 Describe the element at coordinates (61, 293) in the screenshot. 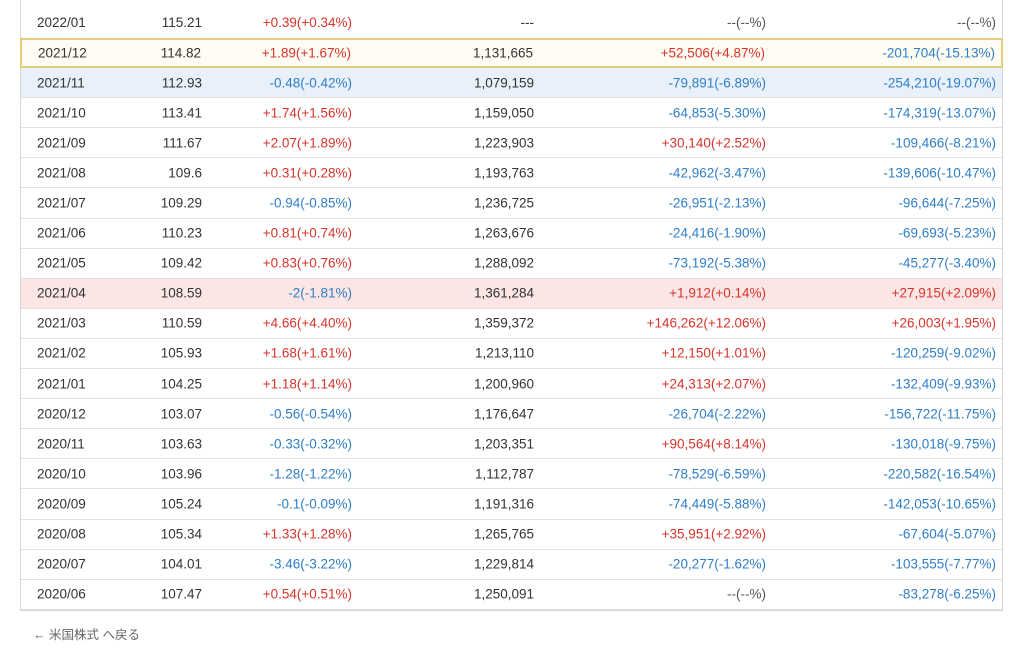

I see `date-cell: 2021/04` at that location.